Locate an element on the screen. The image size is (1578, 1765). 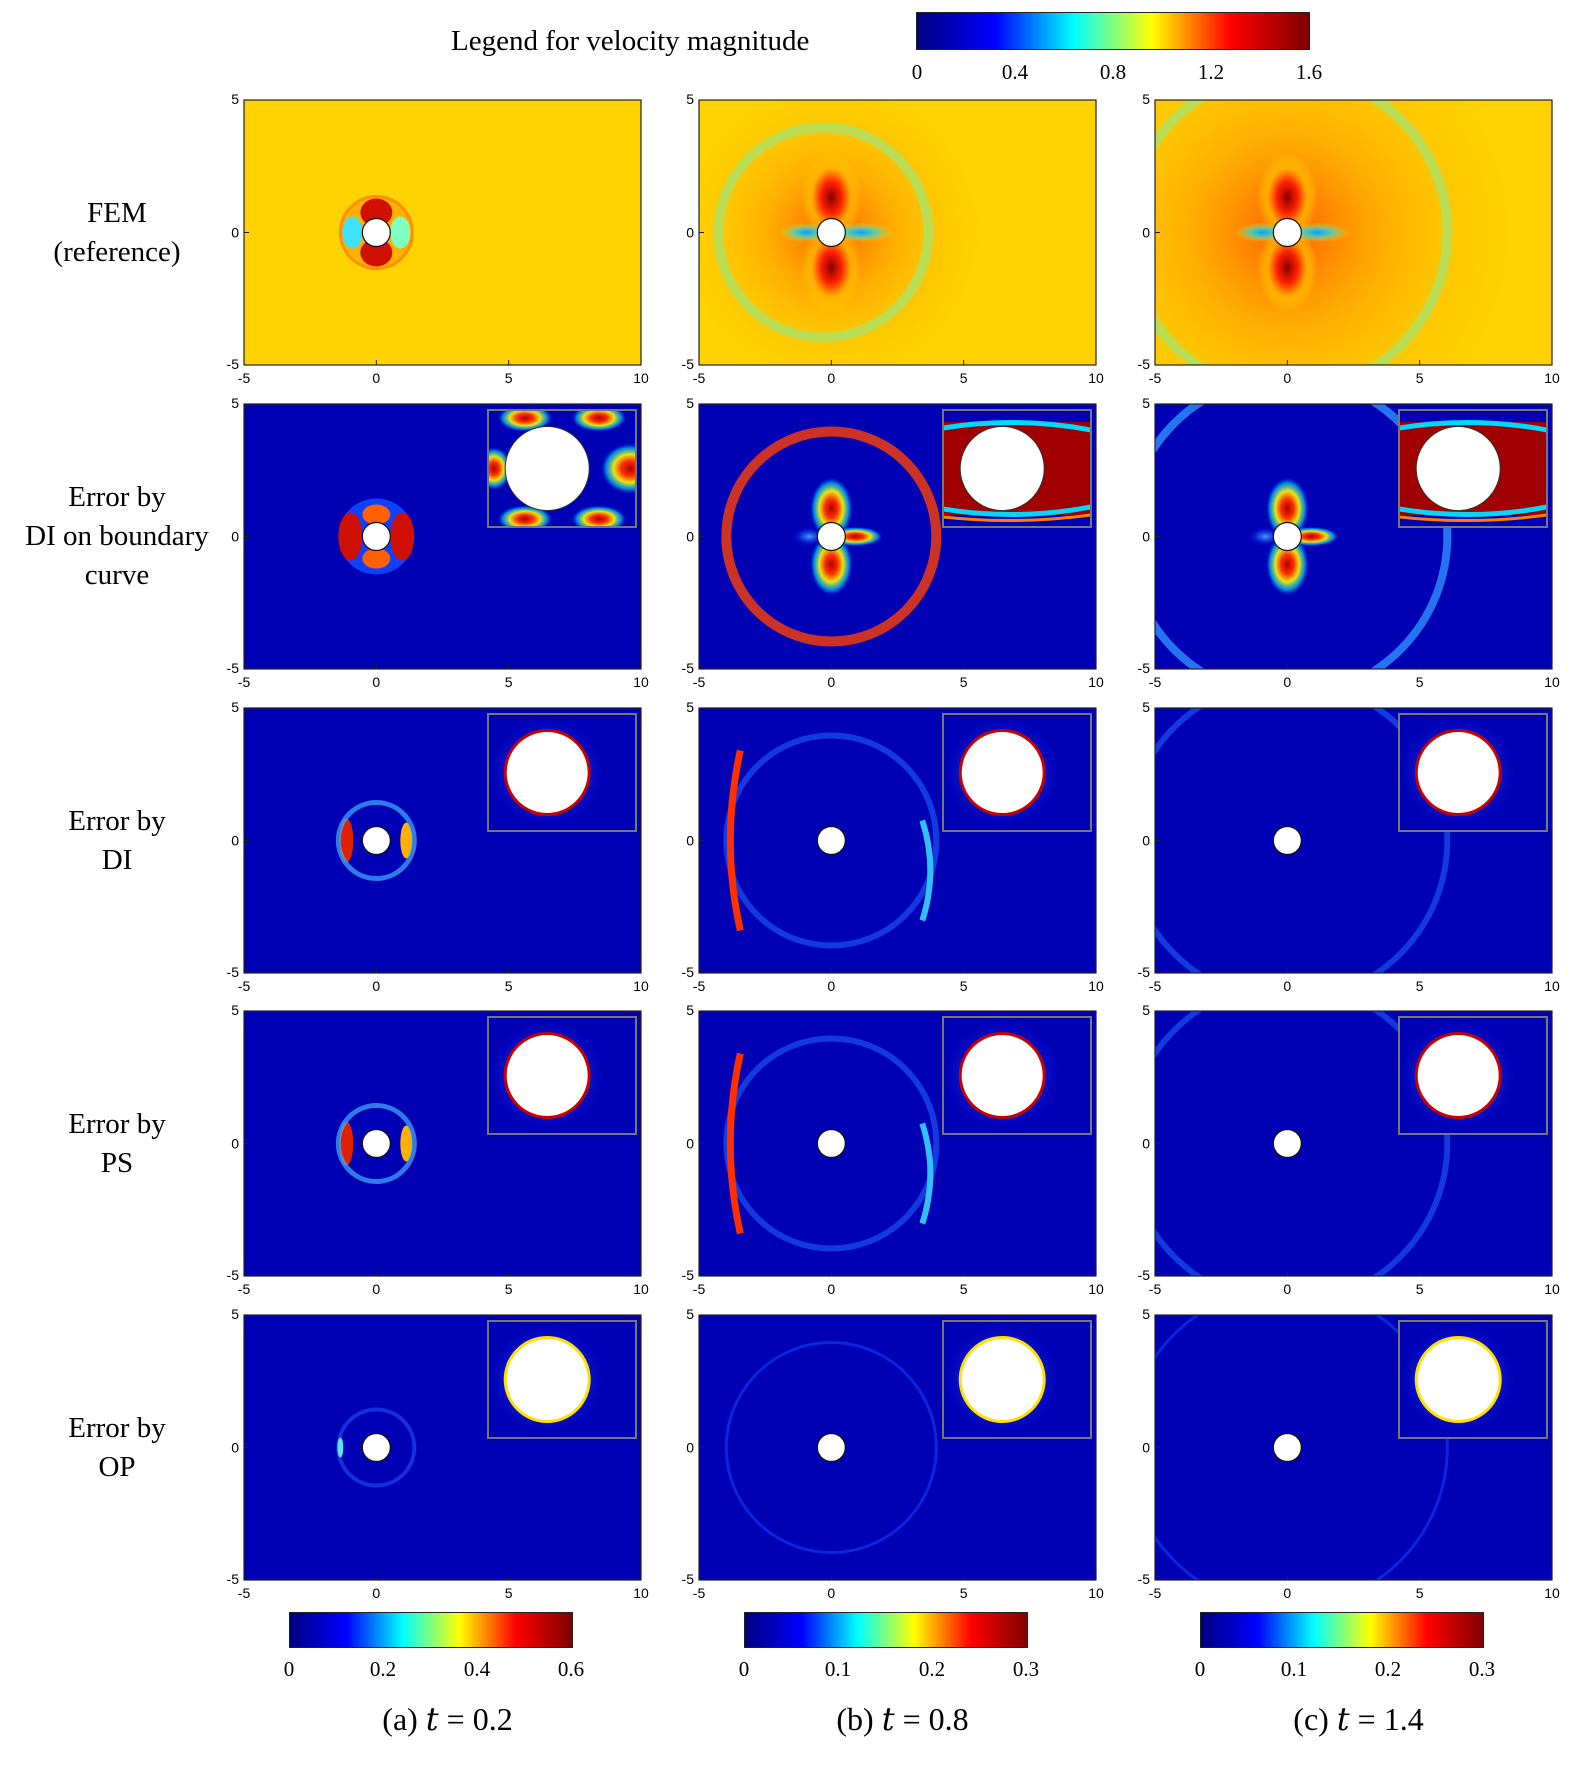
row-label: FEM (reference) is located at coordinates (117, 233).